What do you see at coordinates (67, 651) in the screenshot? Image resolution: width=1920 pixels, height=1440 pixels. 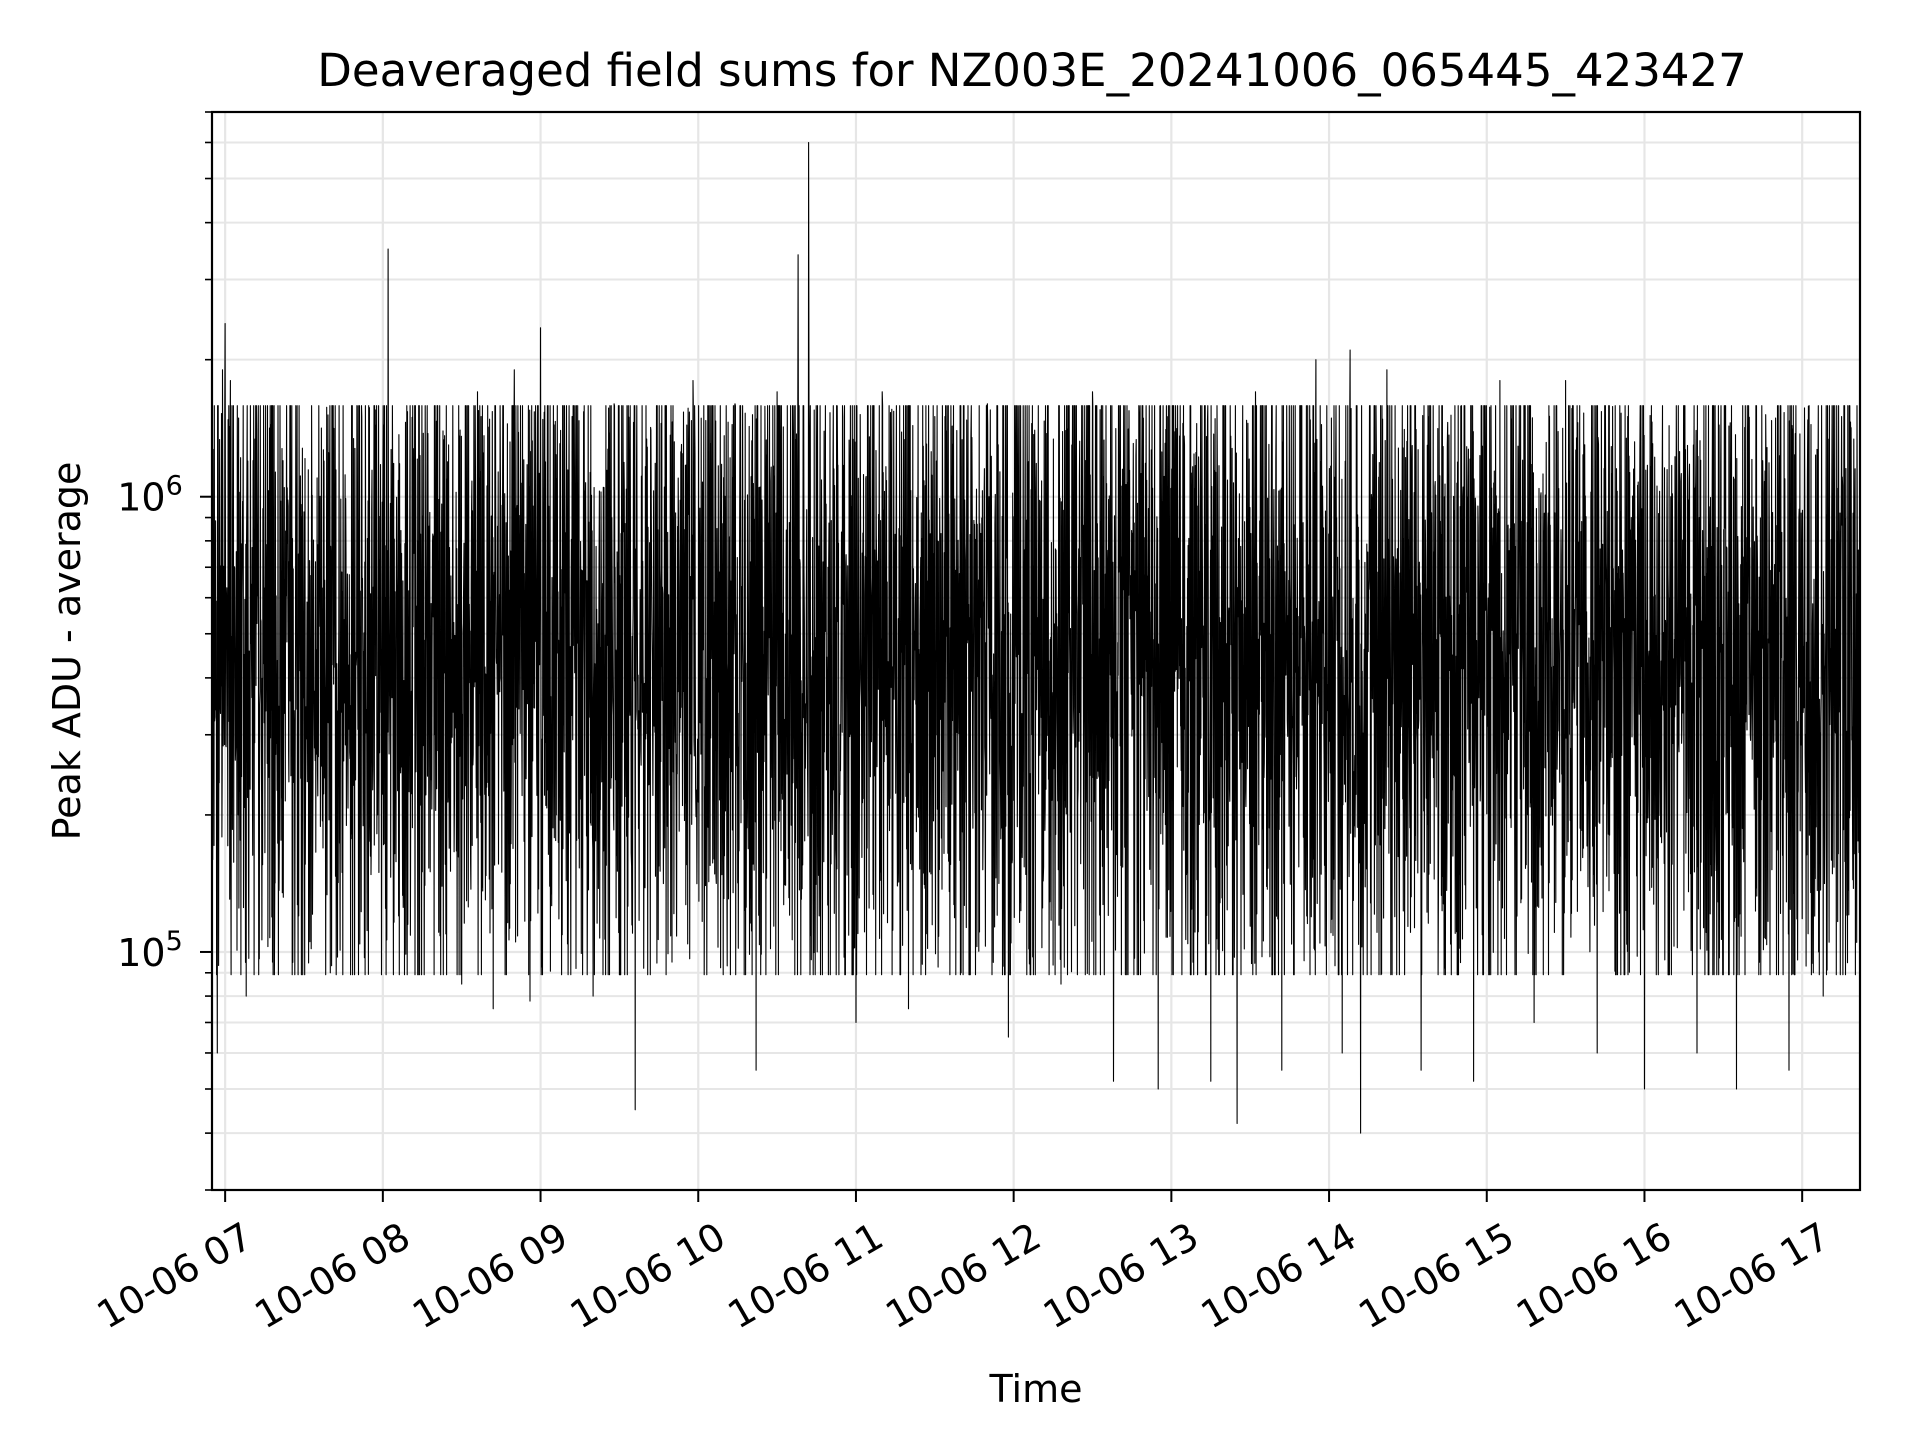 I see `y-axis-label: Peak ADU - average` at bounding box center [67, 651].